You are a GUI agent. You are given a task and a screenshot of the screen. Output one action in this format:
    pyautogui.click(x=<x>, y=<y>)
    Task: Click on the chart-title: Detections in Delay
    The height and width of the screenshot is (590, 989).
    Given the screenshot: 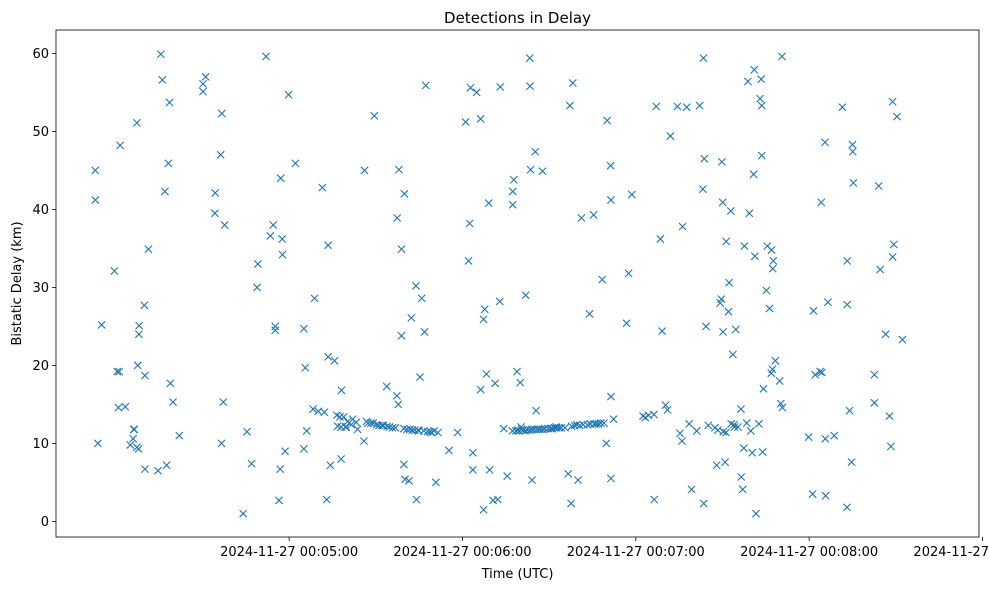 What is the action you would take?
    pyautogui.click(x=517, y=18)
    